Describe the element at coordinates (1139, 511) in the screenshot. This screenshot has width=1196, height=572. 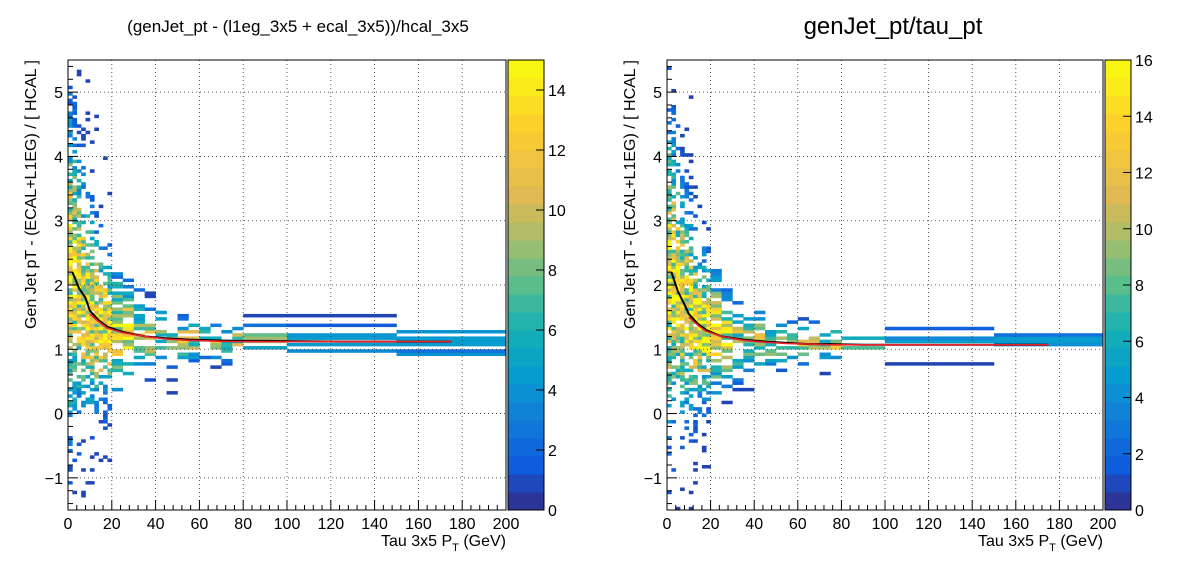
I see `colorbar-tick-label: 0` at that location.